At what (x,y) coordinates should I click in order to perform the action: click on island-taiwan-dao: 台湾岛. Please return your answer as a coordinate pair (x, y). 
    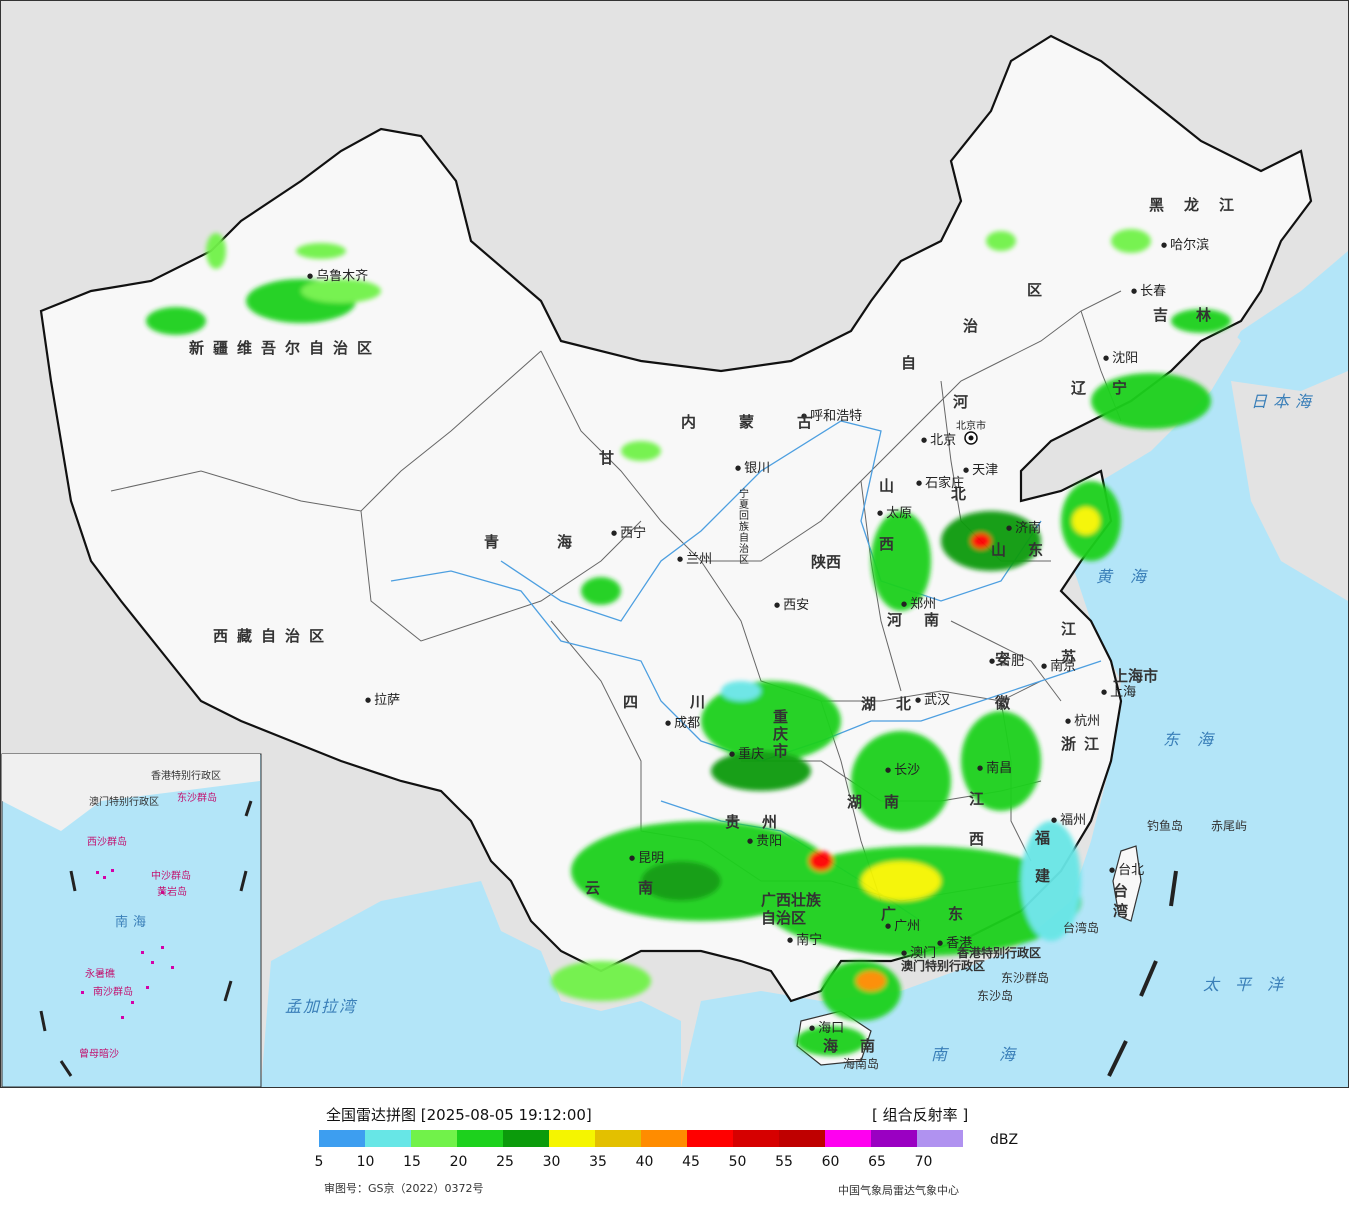
    Looking at the image, I should click on (1081, 928).